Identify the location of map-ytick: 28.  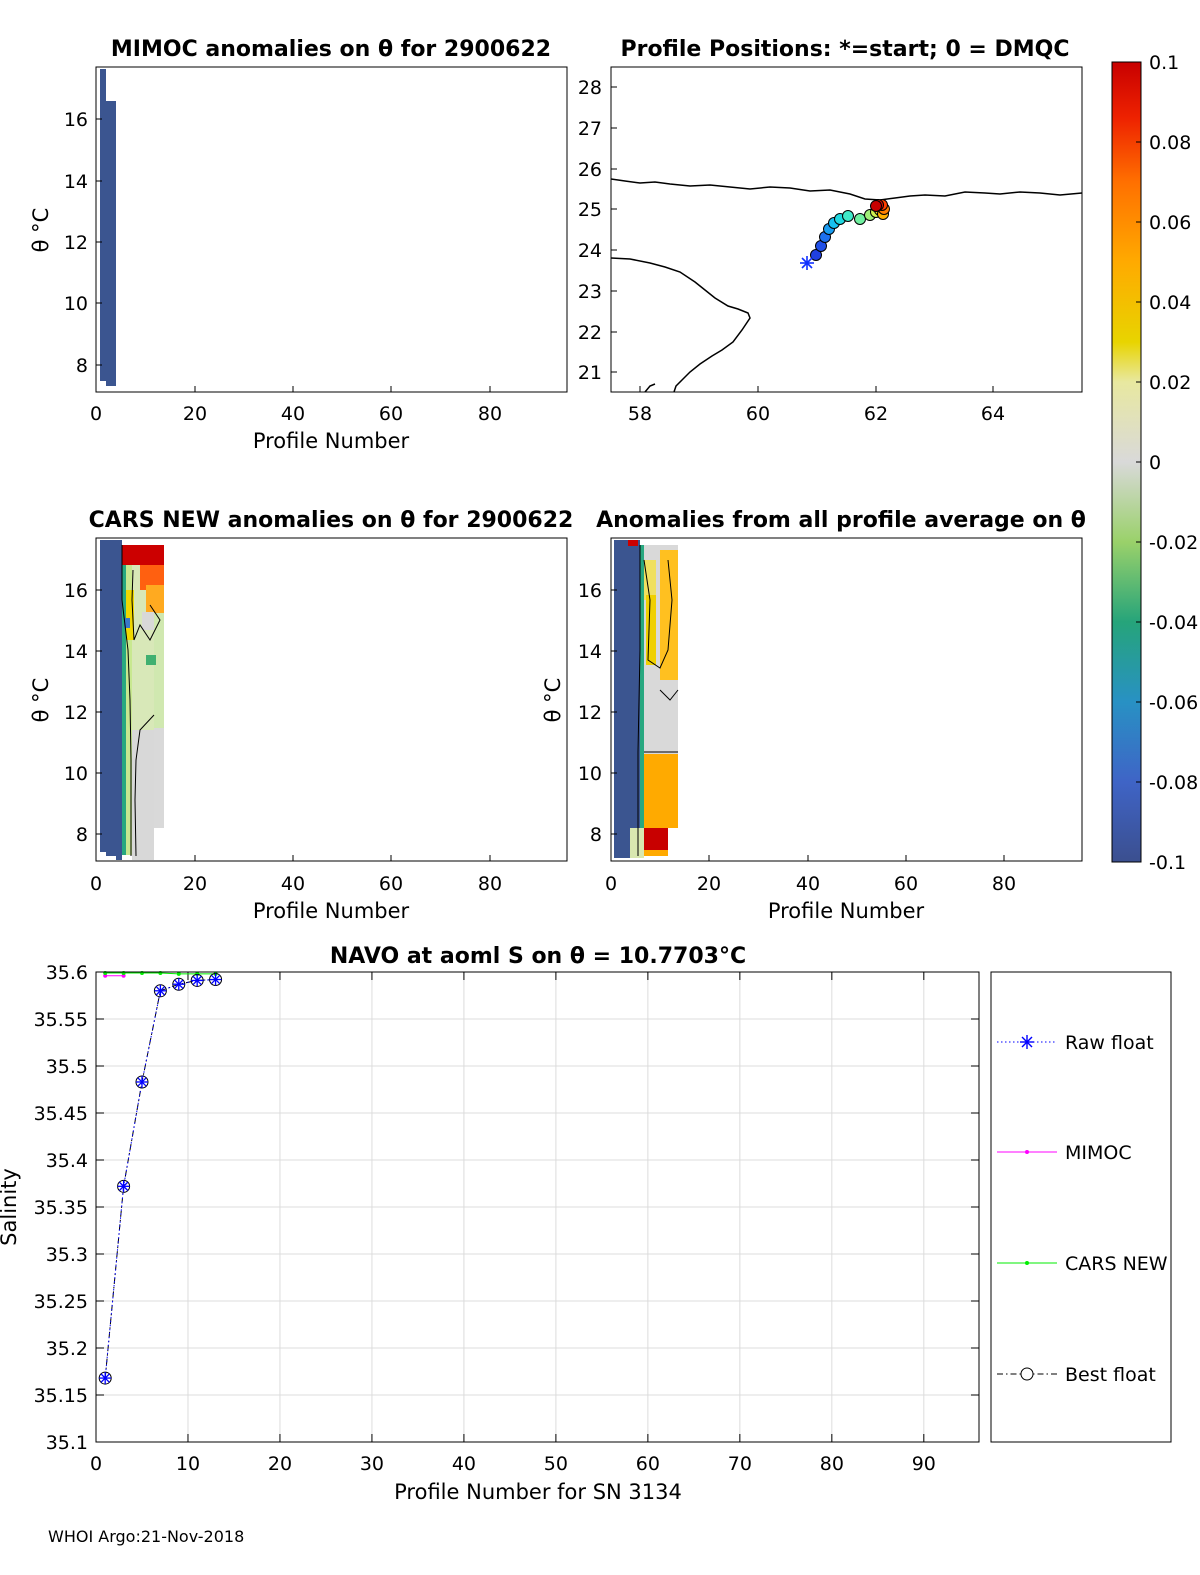
(590, 88).